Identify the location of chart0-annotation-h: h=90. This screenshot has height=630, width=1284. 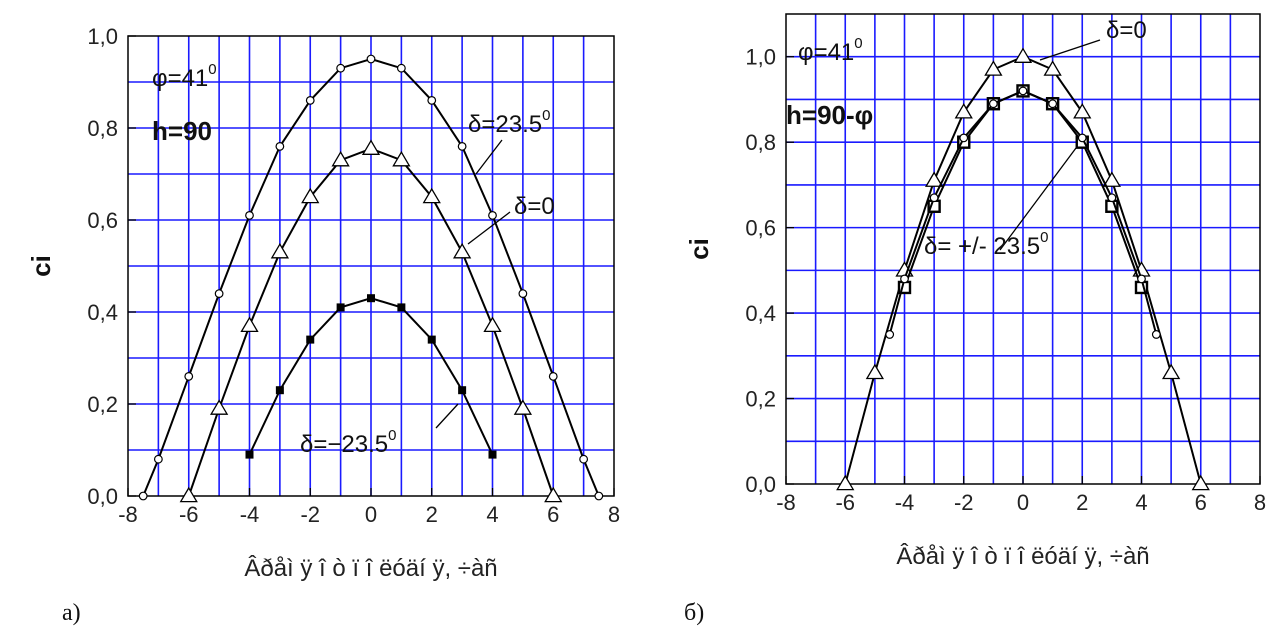
(182, 131).